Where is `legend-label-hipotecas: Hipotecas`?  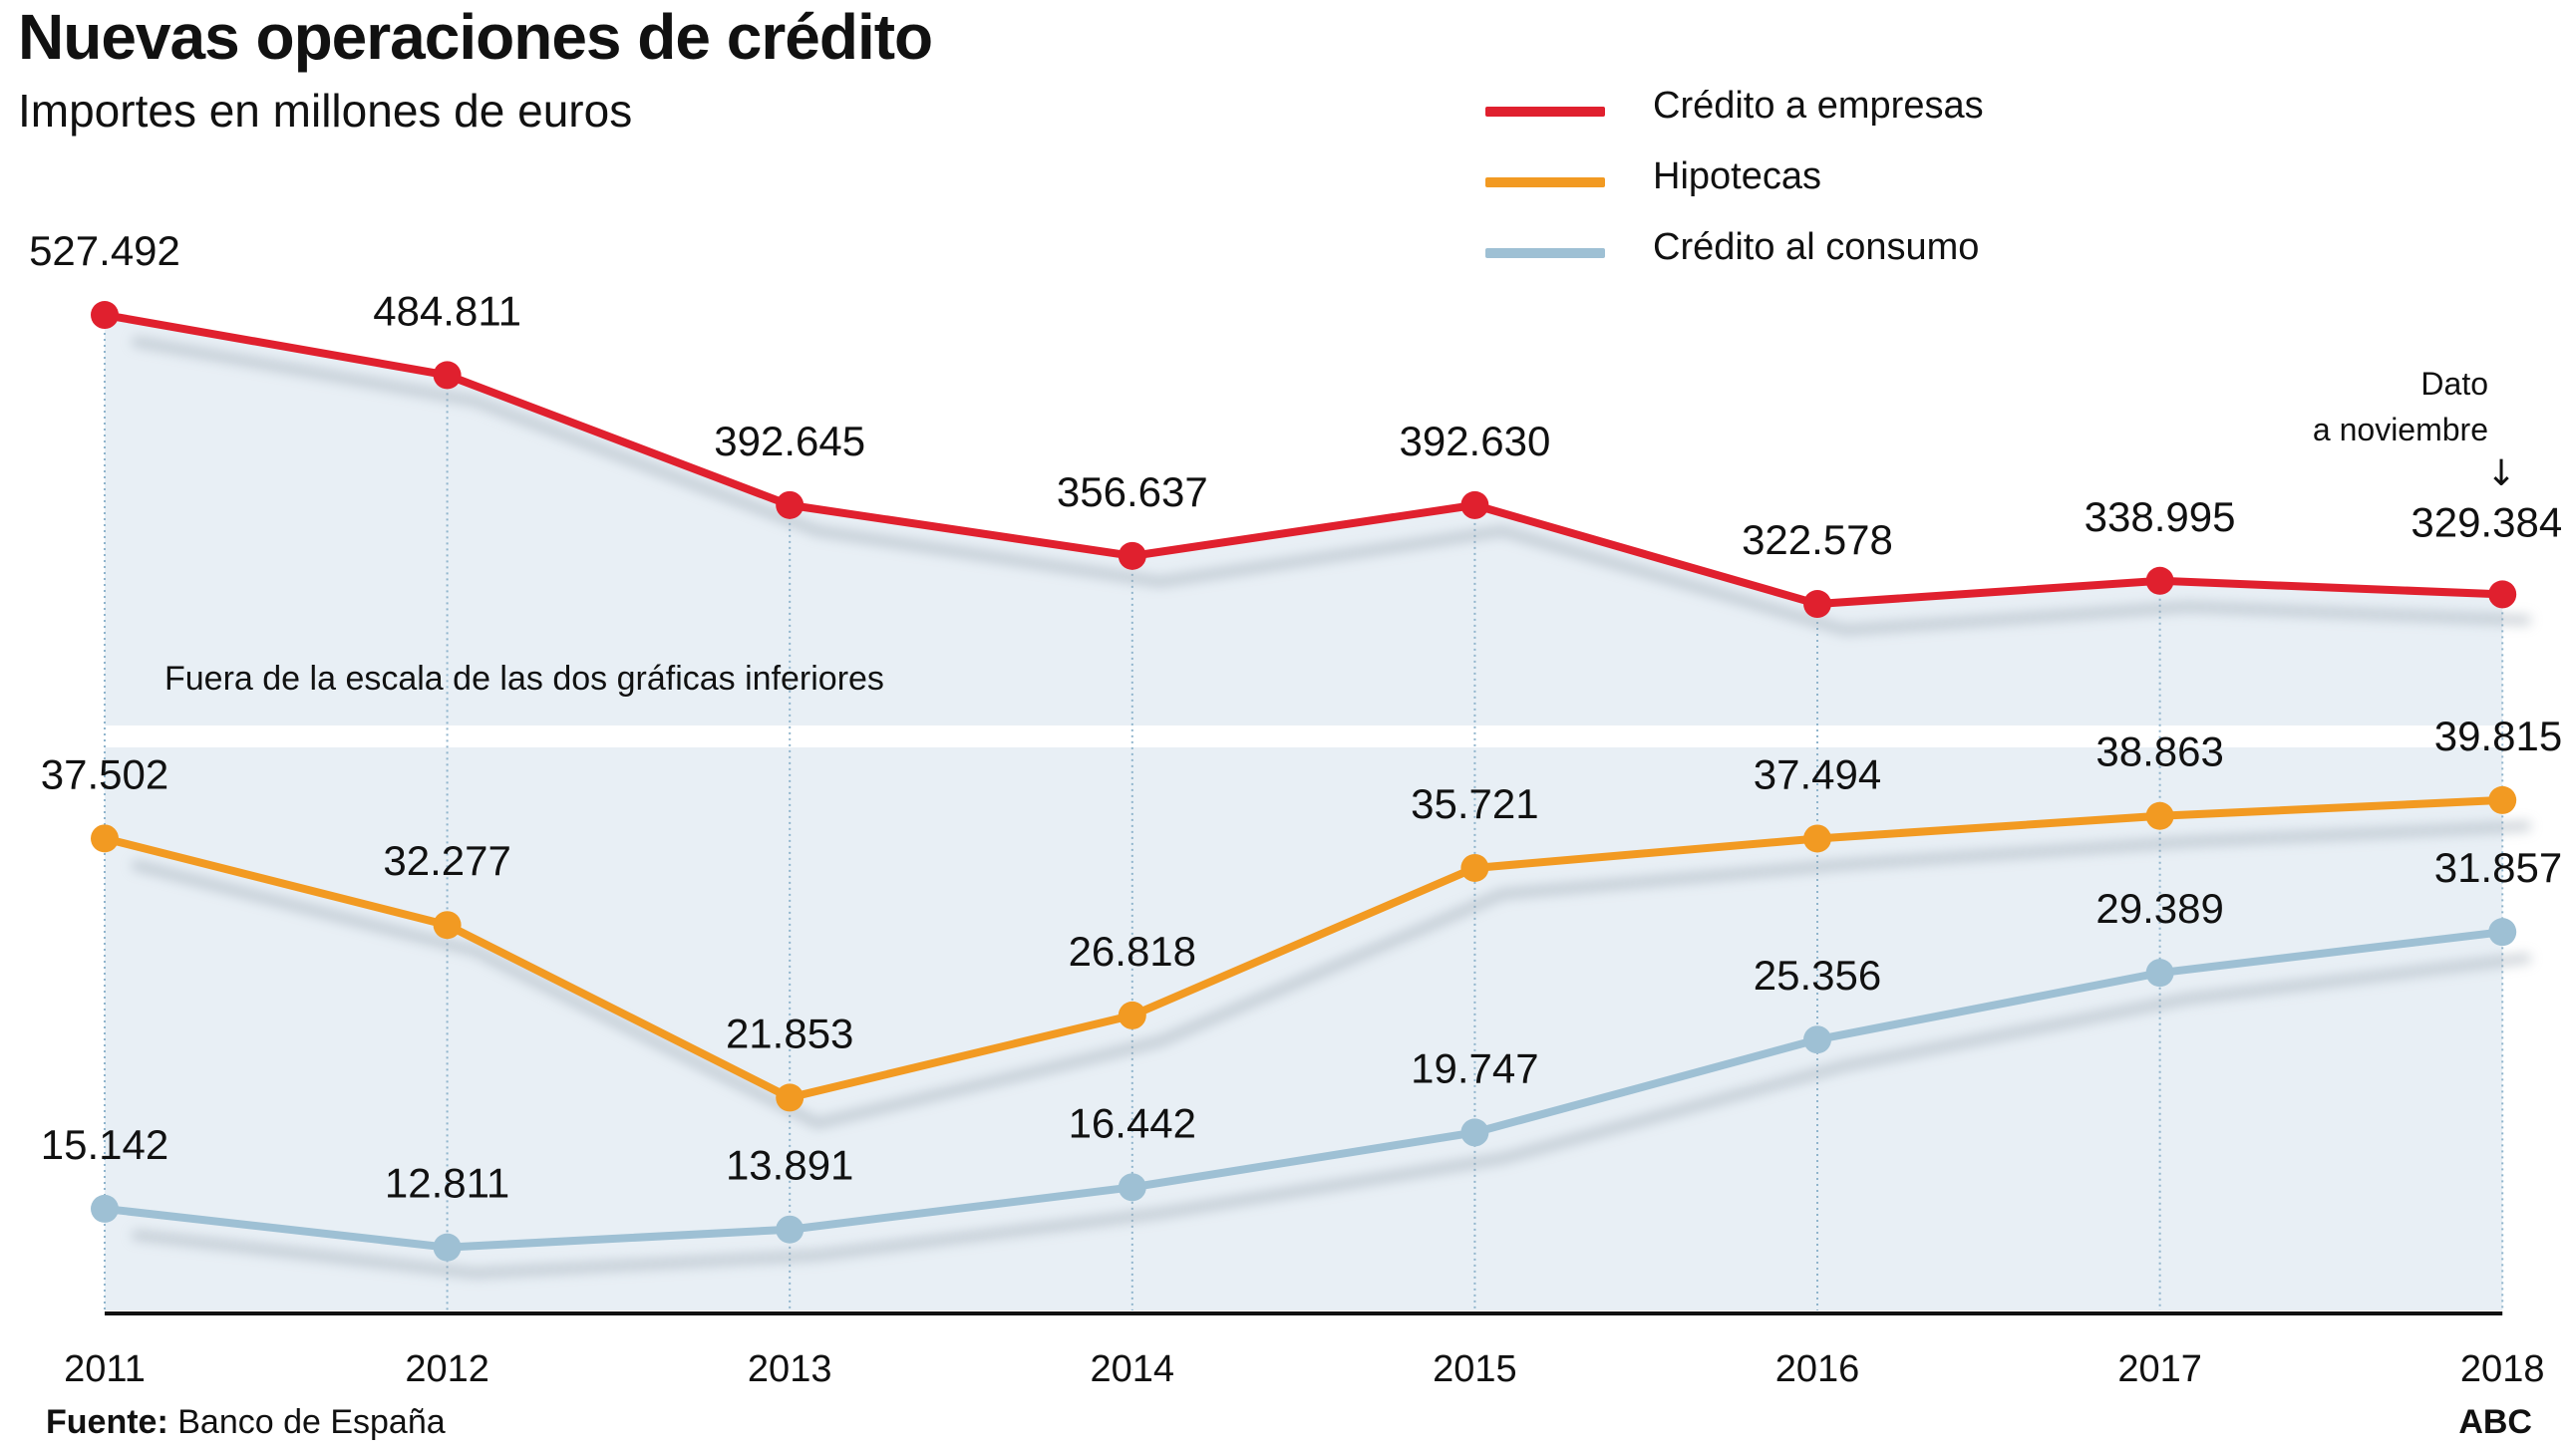 legend-label-hipotecas: Hipotecas is located at coordinates (1737, 176).